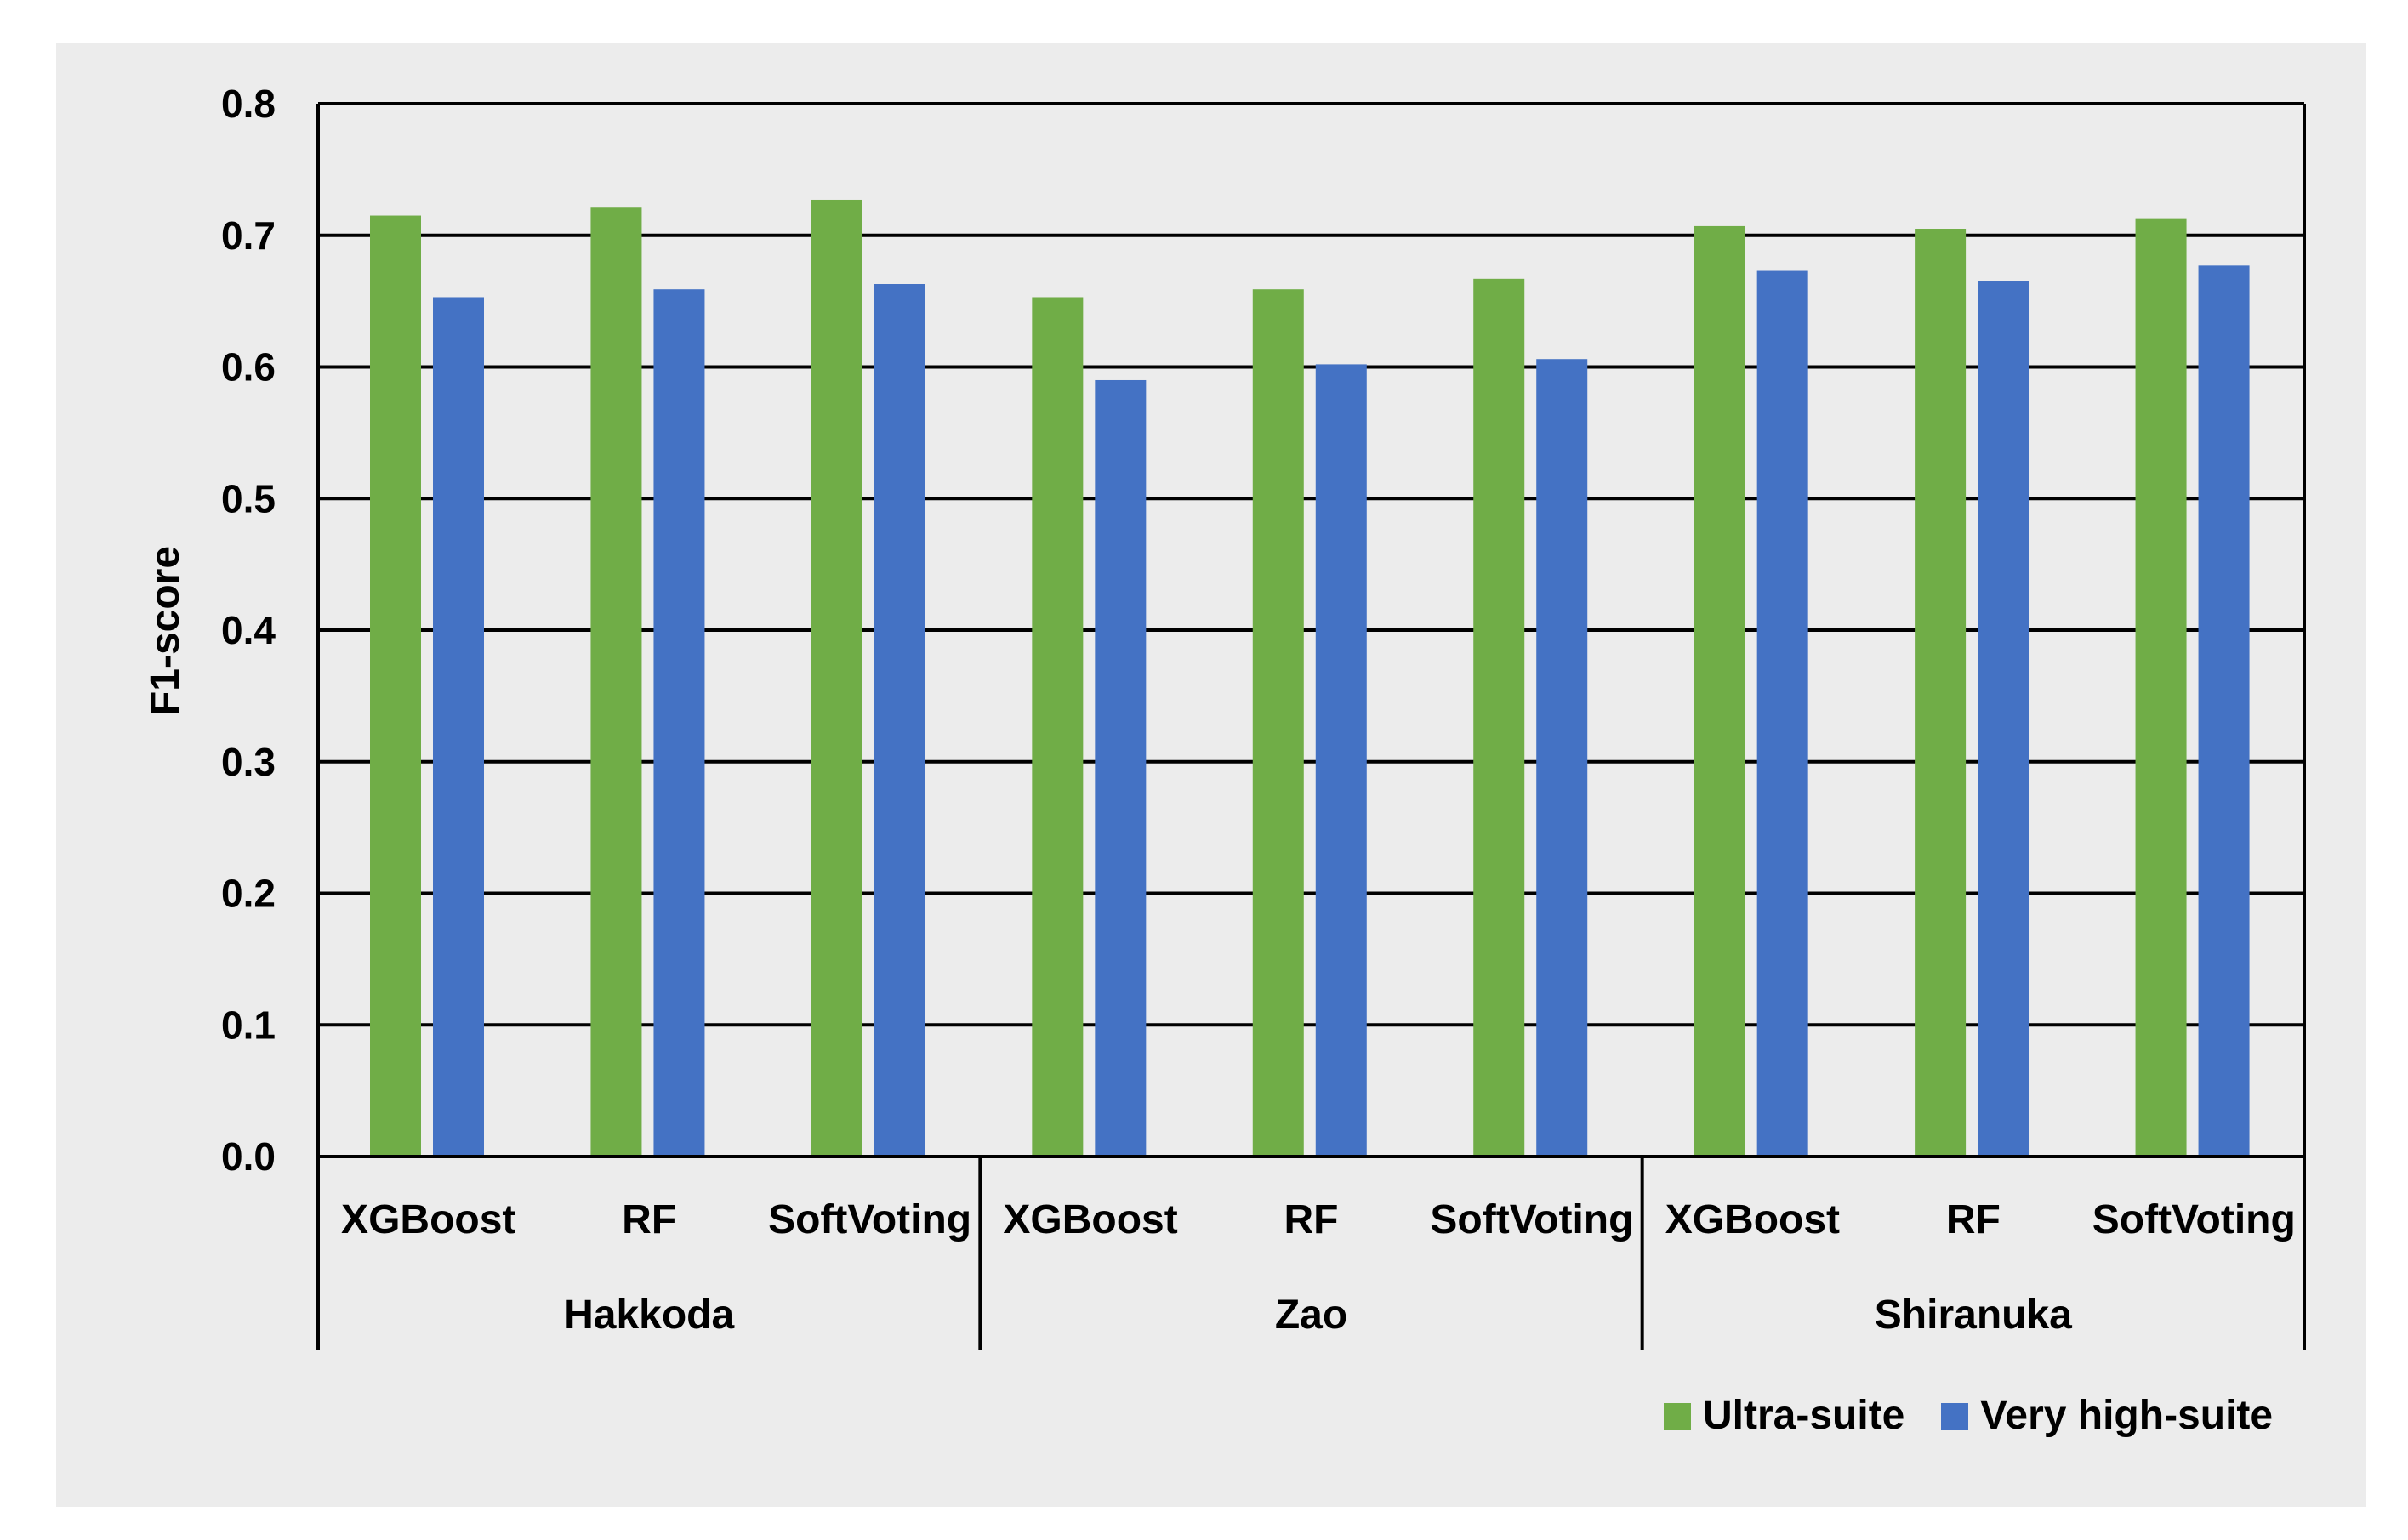  Describe the element at coordinates (248, 894) in the screenshot. I see `y-tick-label: 0.2` at that location.